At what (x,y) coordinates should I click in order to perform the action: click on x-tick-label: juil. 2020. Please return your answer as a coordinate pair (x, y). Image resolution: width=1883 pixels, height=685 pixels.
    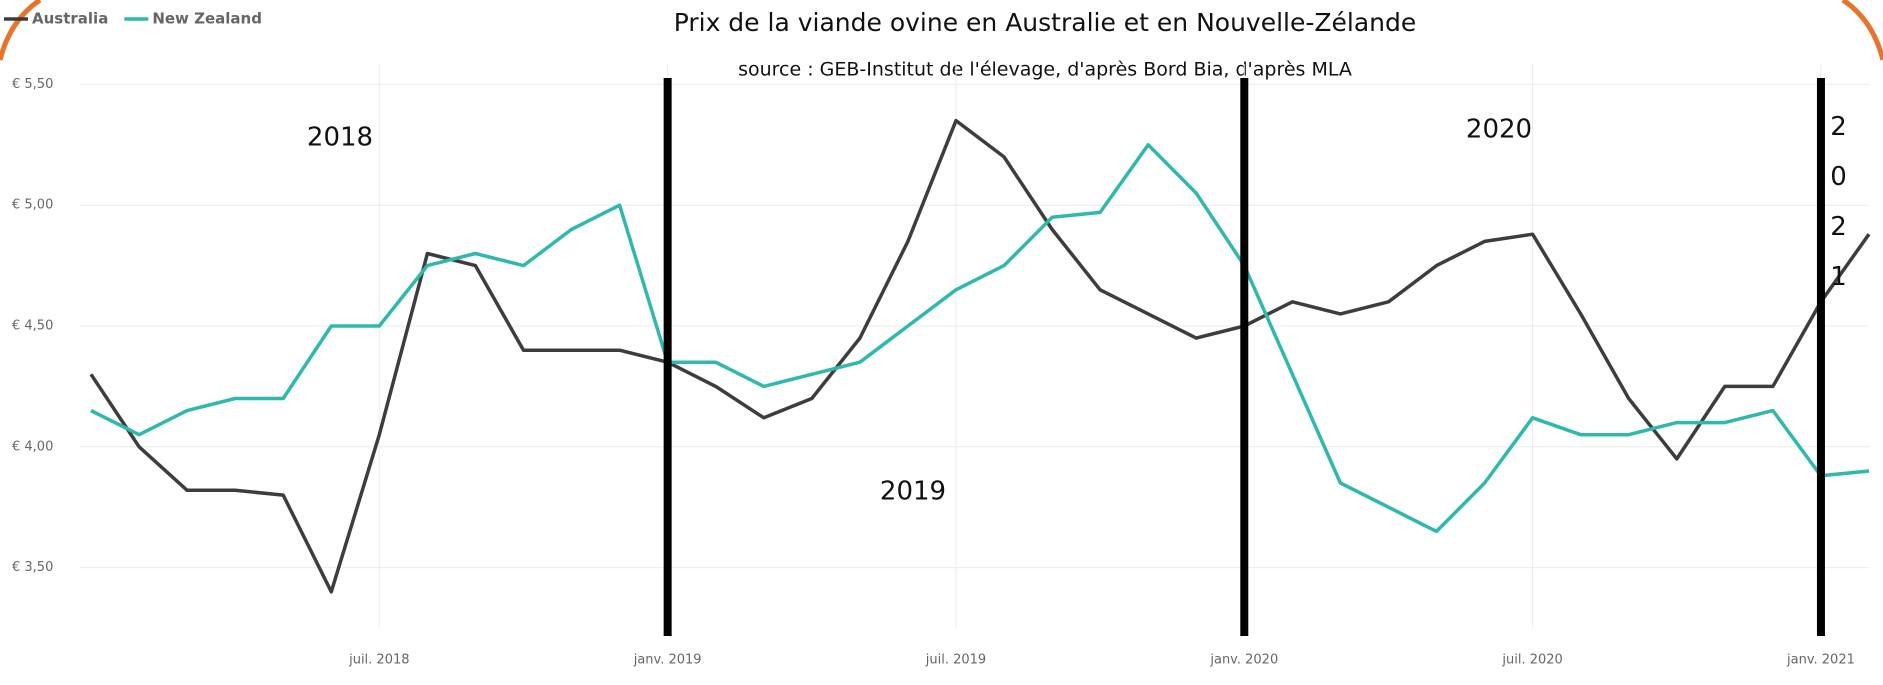
    Looking at the image, I should click on (1531, 660).